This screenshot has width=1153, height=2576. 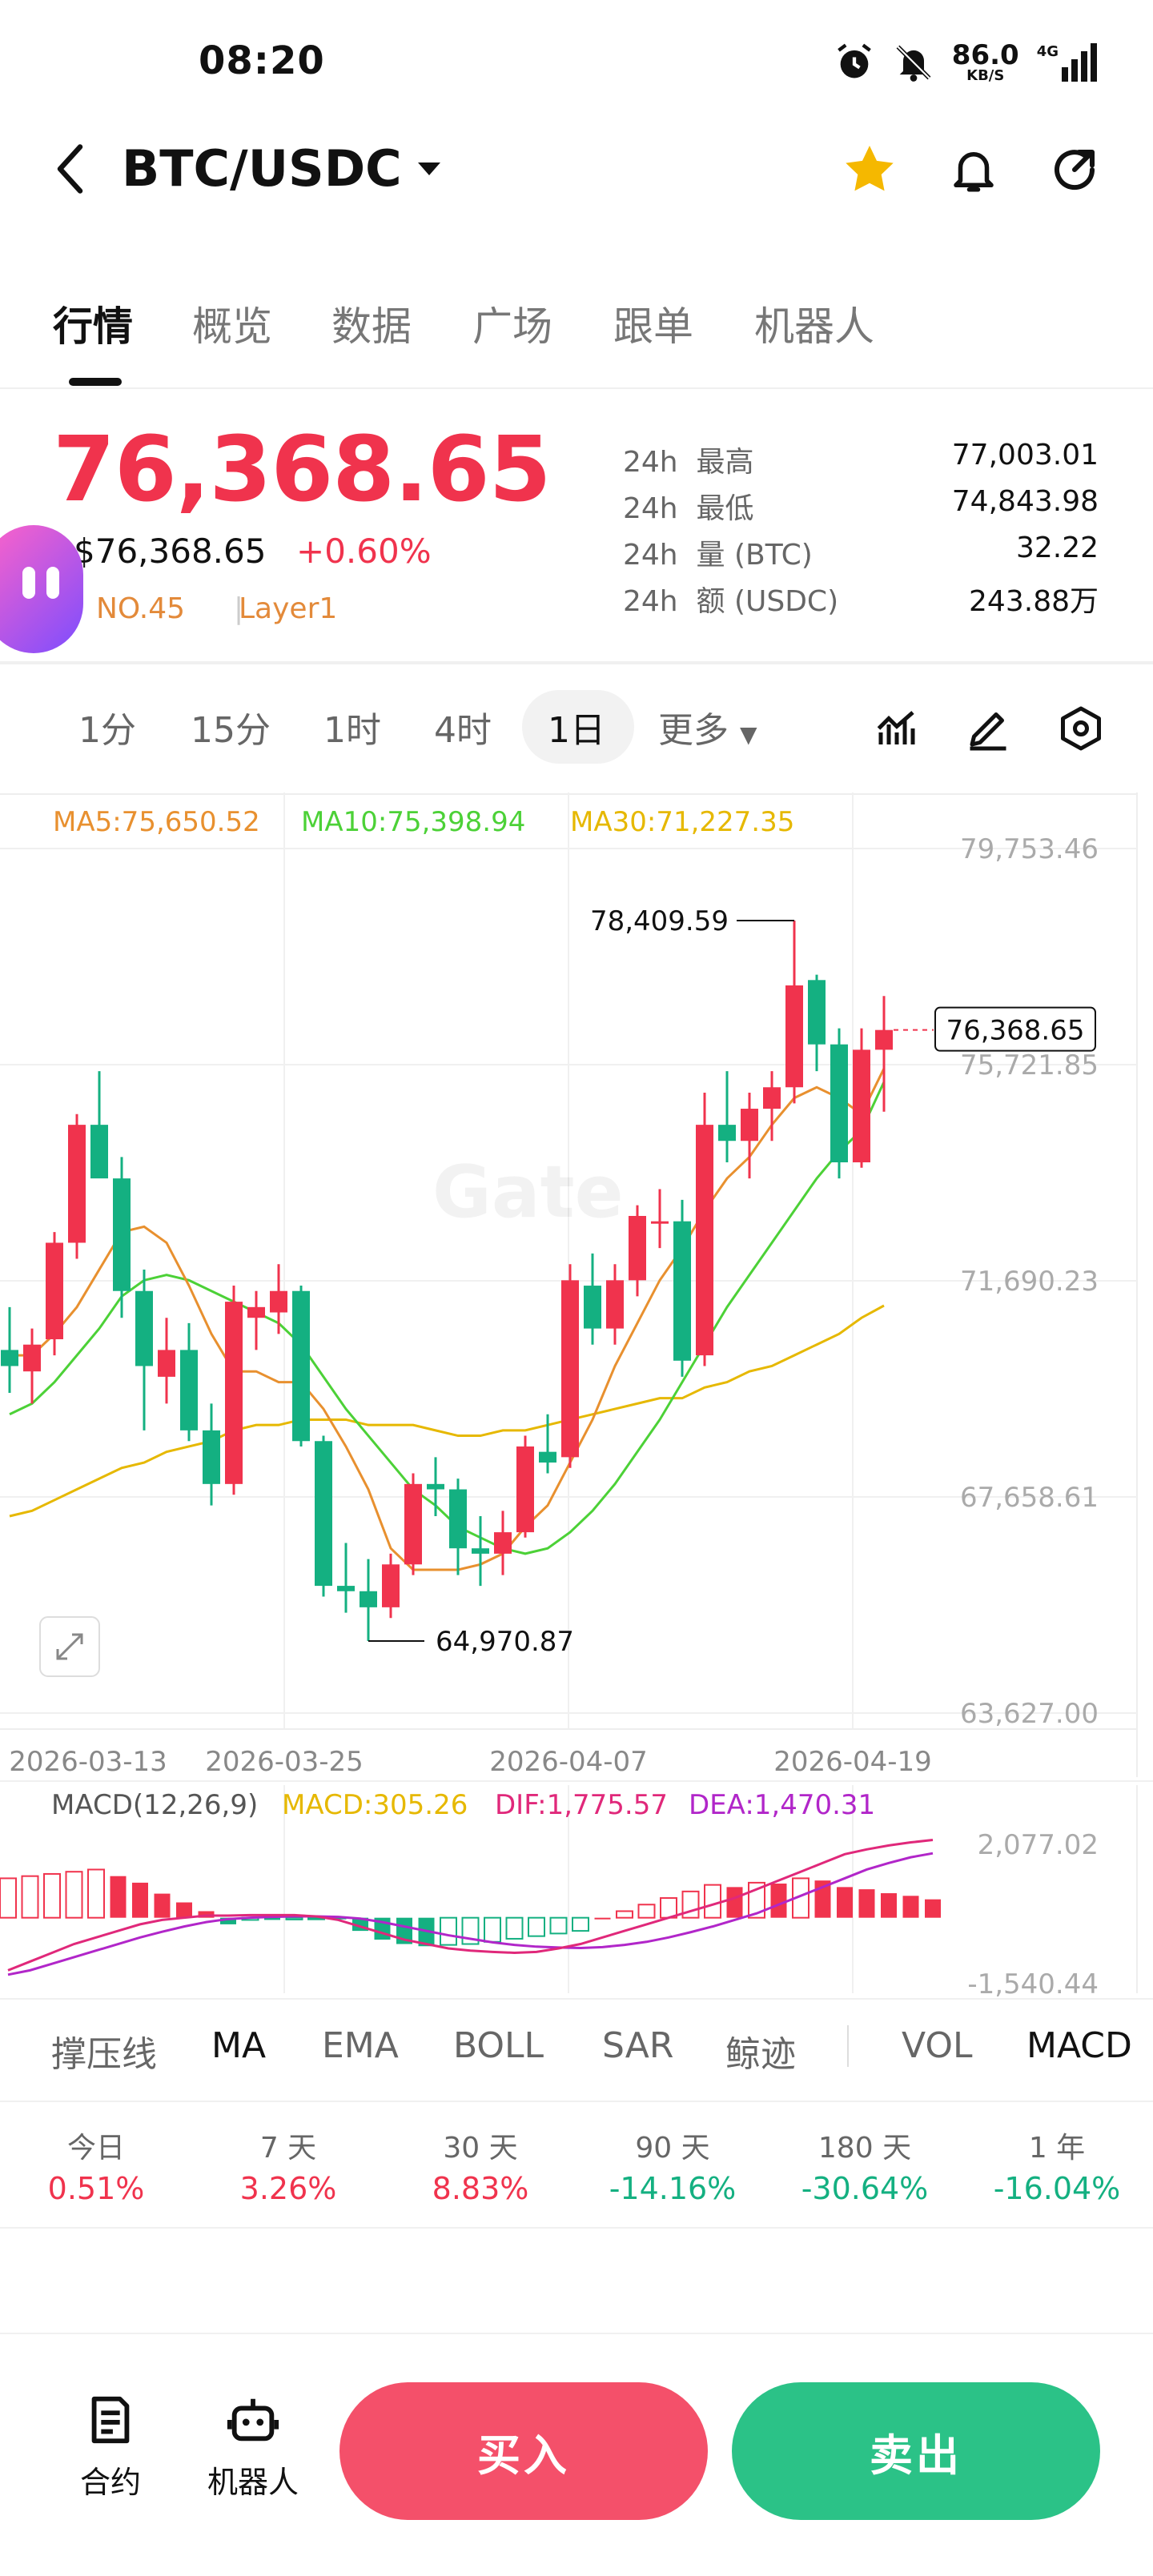 What do you see at coordinates (107, 730) in the screenshot?
I see `timeframe-1m: 1分` at bounding box center [107, 730].